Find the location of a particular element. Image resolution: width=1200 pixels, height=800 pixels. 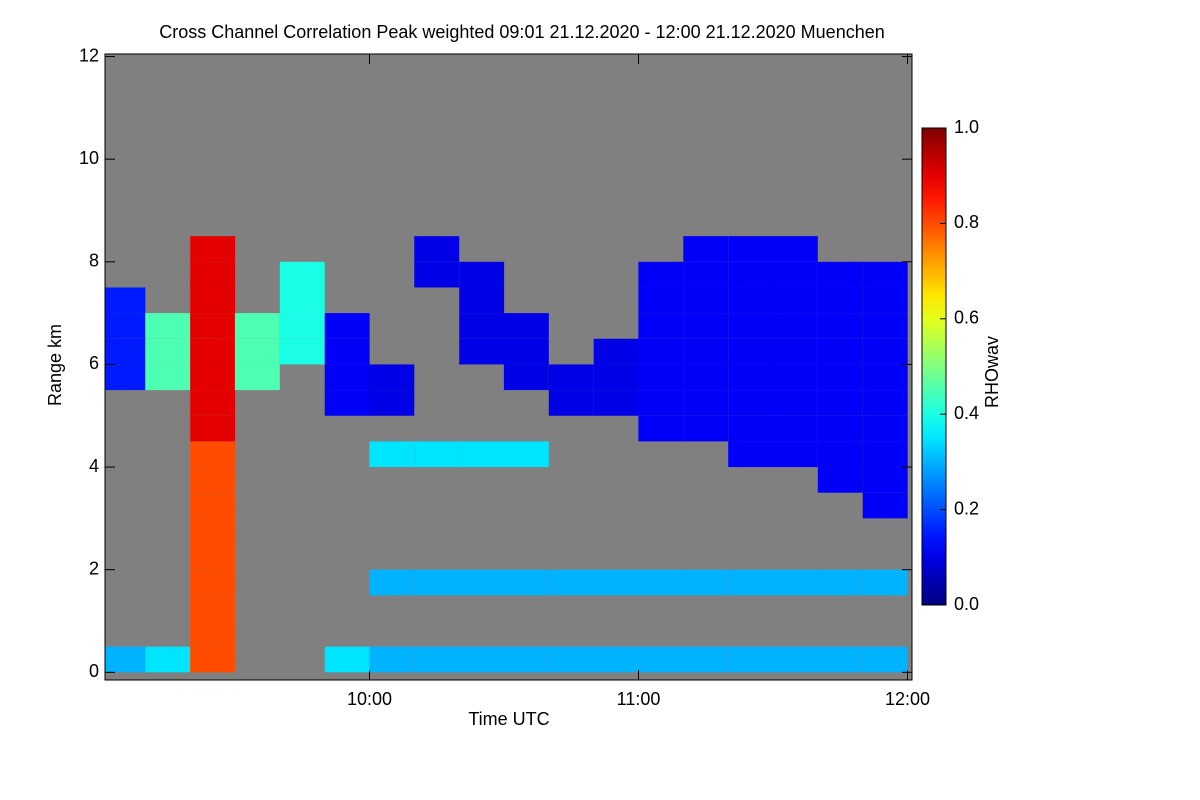

x-tick-label: 10:00 is located at coordinates (369, 699).